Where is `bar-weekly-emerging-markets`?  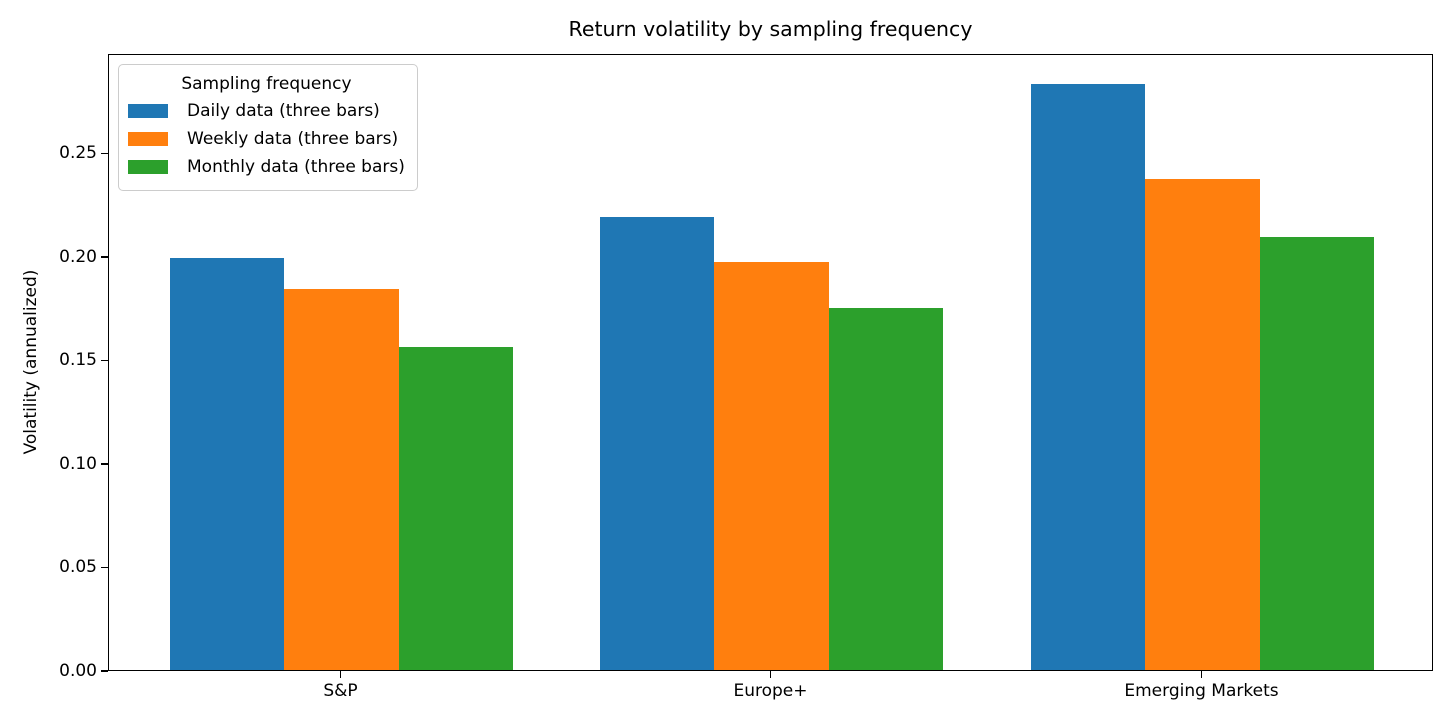
bar-weekly-emerging-markets is located at coordinates (1202, 424).